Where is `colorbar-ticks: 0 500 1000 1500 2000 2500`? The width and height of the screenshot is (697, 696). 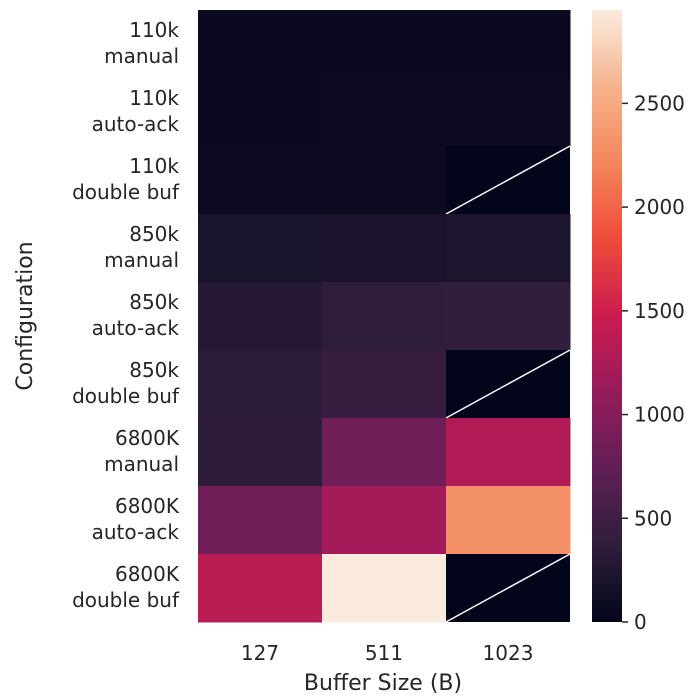 colorbar-ticks: 0 500 1000 1500 2000 2500 is located at coordinates (653, 362).